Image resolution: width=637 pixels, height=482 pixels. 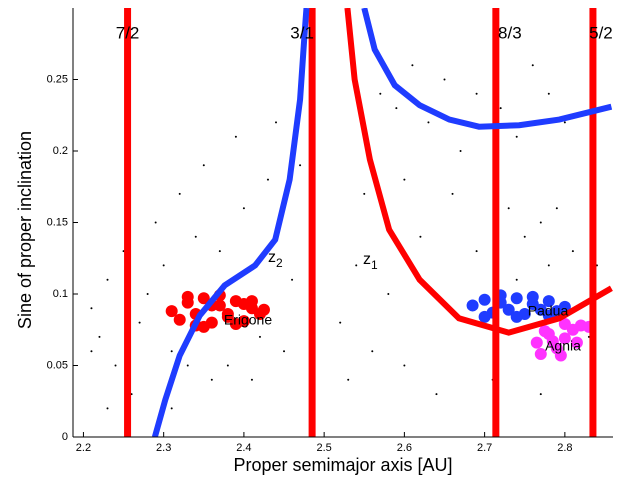 What do you see at coordinates (548, 311) in the screenshot?
I see `family-label: Padua` at bounding box center [548, 311].